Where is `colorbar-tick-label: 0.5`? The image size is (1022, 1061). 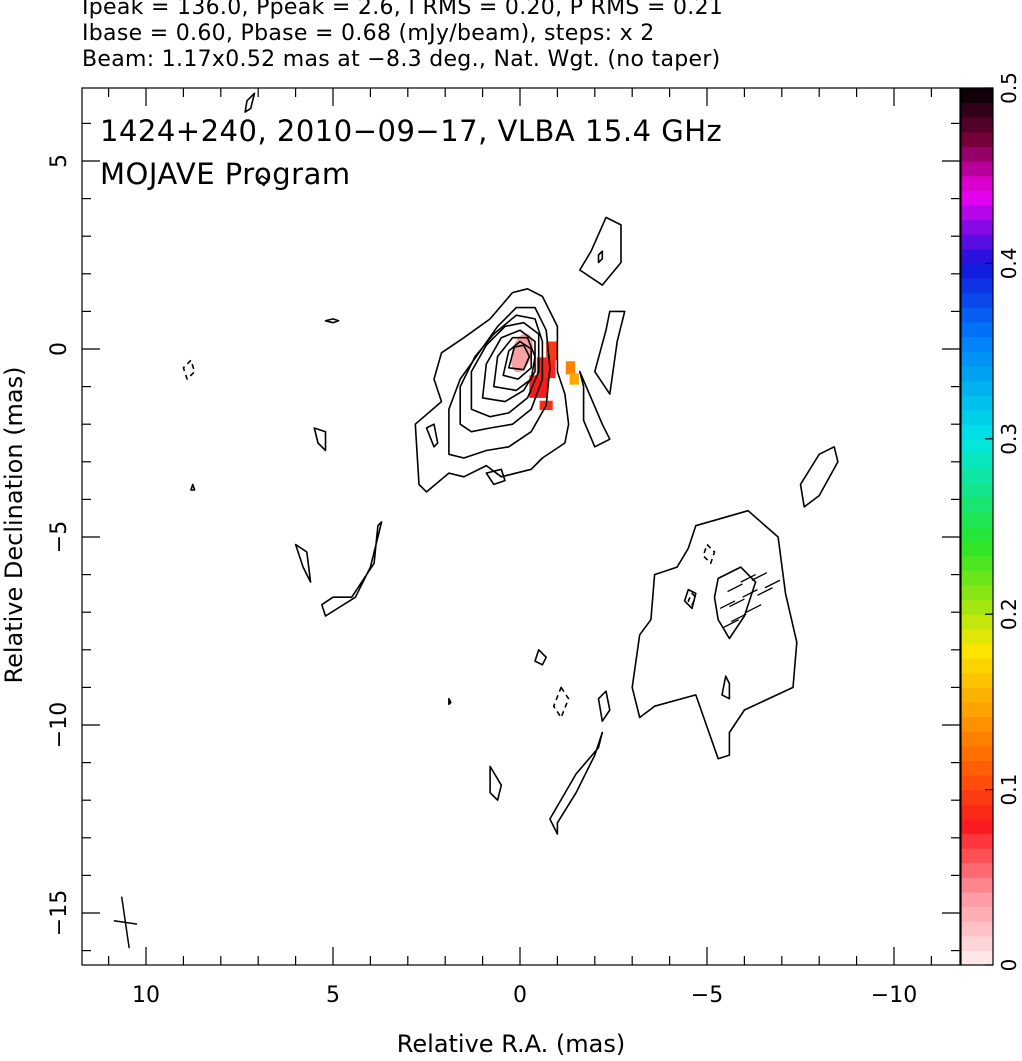
colorbar-tick-label: 0.5 is located at coordinates (1009, 88).